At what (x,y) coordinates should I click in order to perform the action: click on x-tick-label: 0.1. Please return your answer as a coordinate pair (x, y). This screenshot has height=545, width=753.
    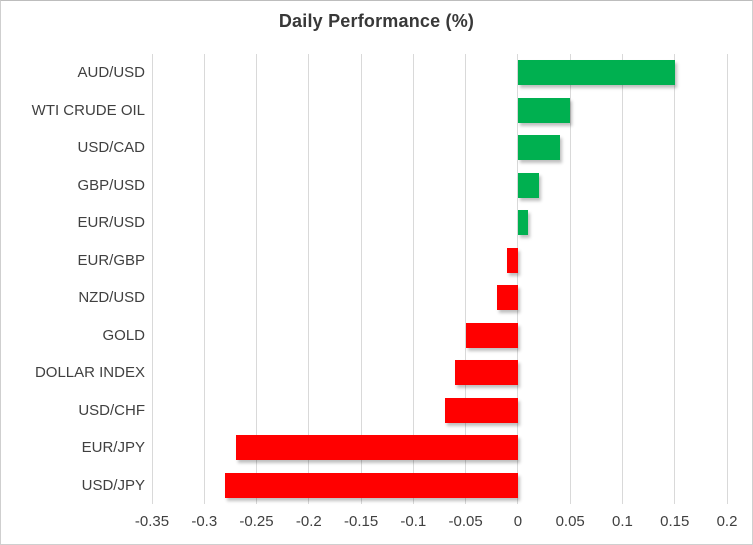
    Looking at the image, I should click on (622, 521).